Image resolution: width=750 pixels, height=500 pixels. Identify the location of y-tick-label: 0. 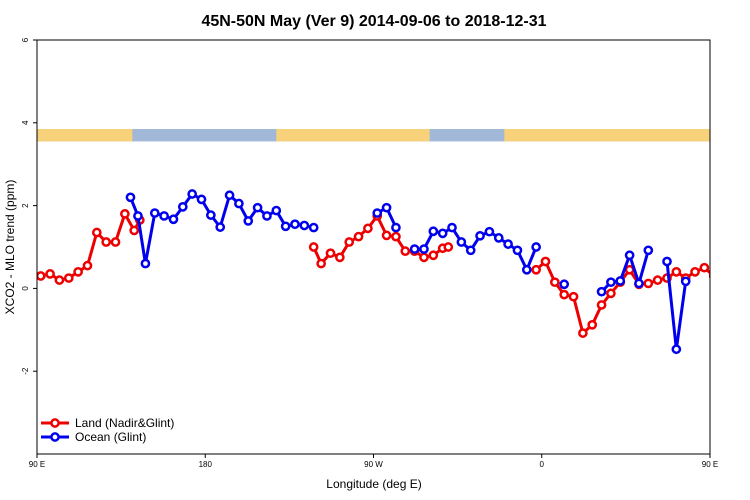
(25, 288).